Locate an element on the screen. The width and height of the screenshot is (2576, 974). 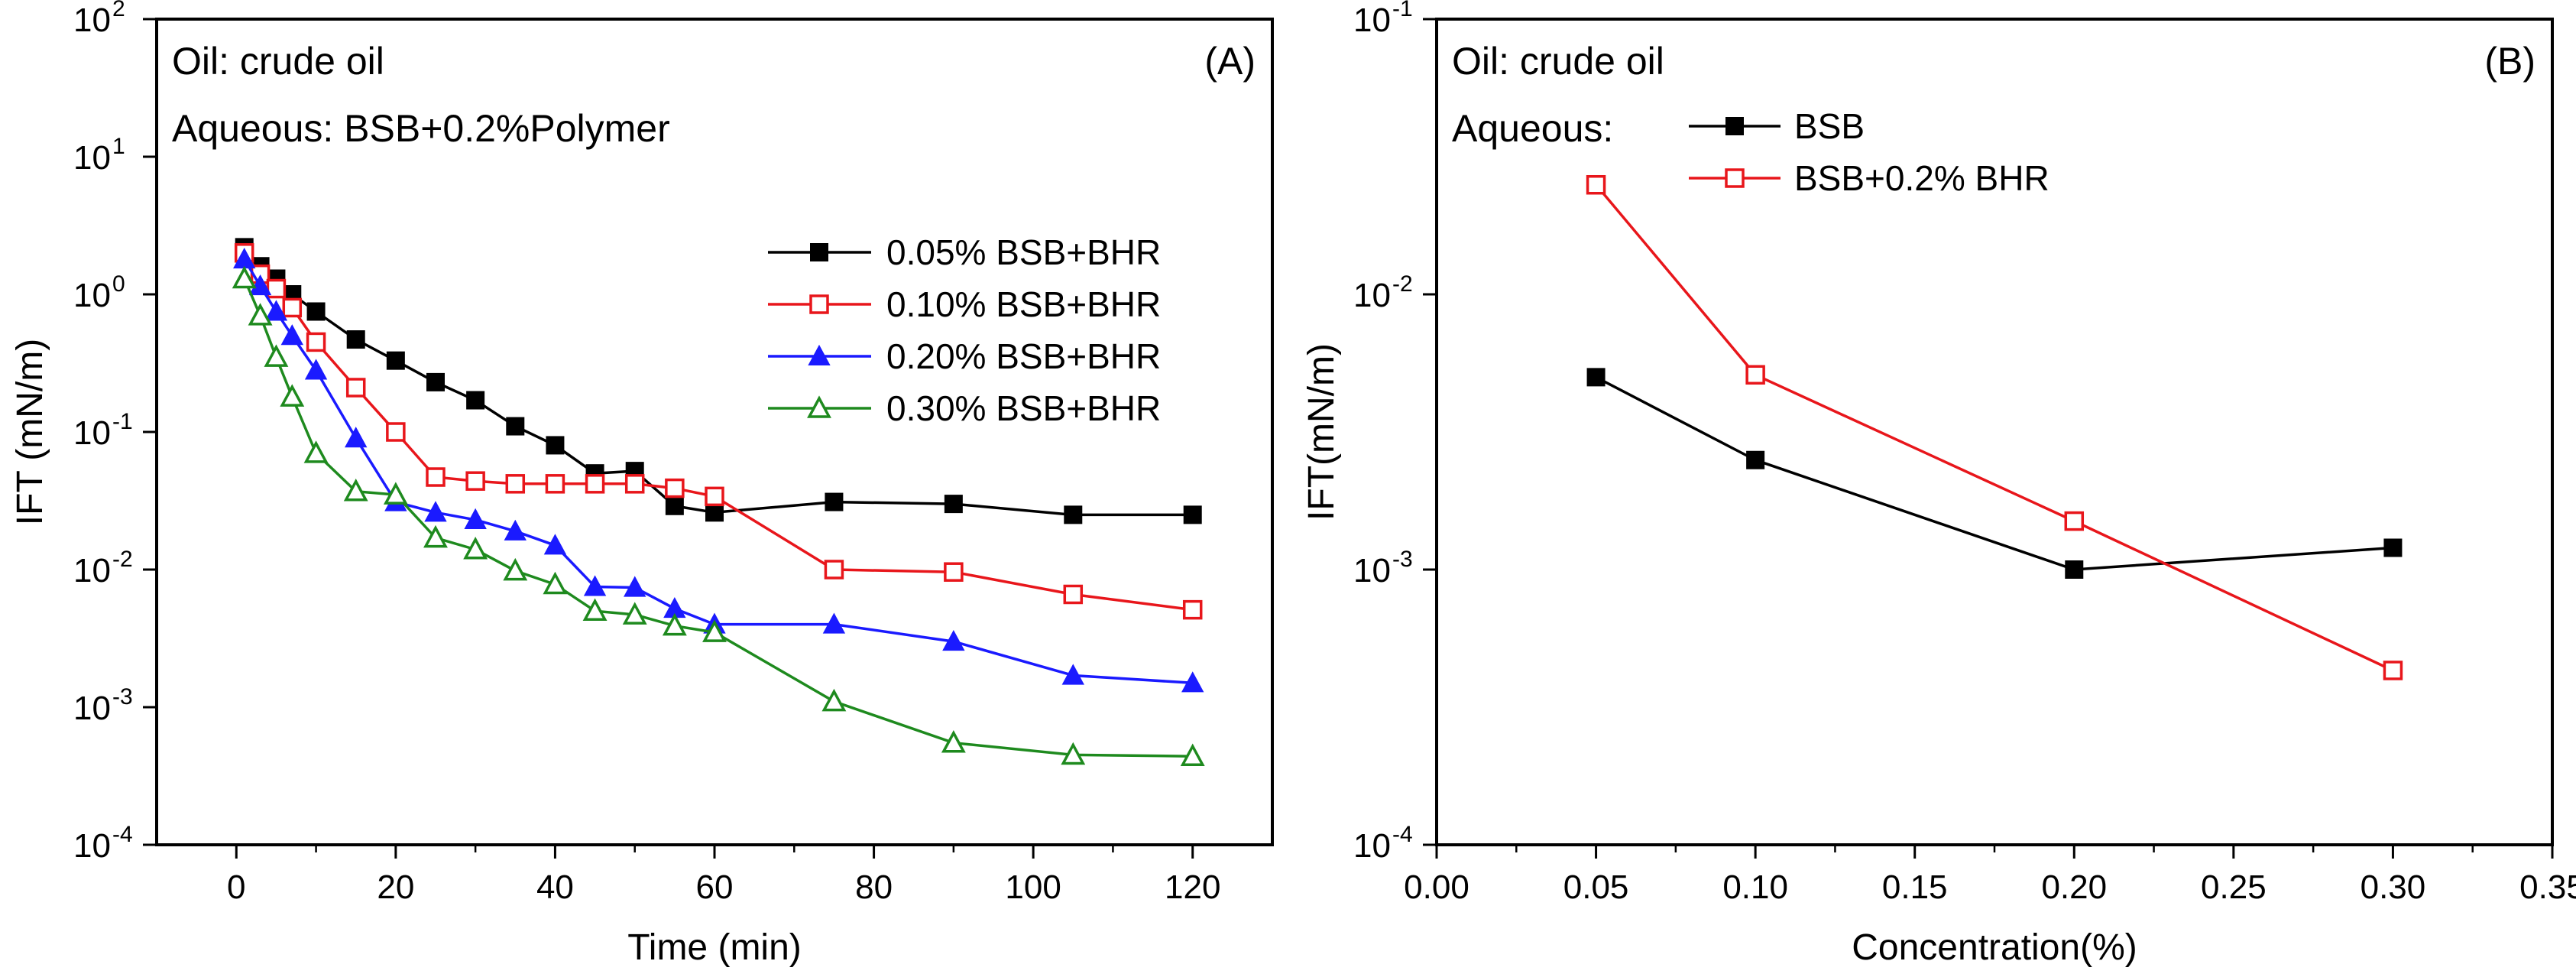
legend-label: BSB is located at coordinates (1829, 126).